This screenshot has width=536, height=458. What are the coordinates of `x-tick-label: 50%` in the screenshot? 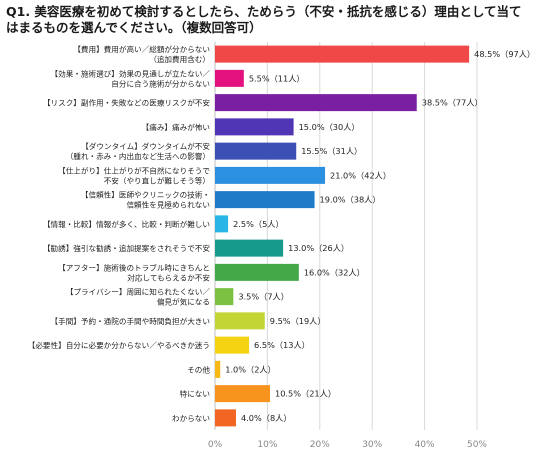 It's located at (477, 445).